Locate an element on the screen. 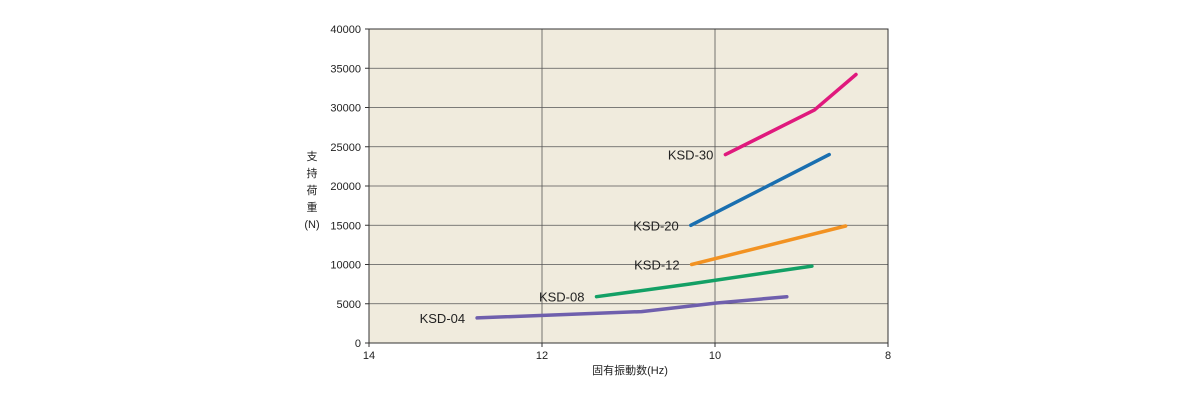  x-tick-label: 14 is located at coordinates (369, 356).